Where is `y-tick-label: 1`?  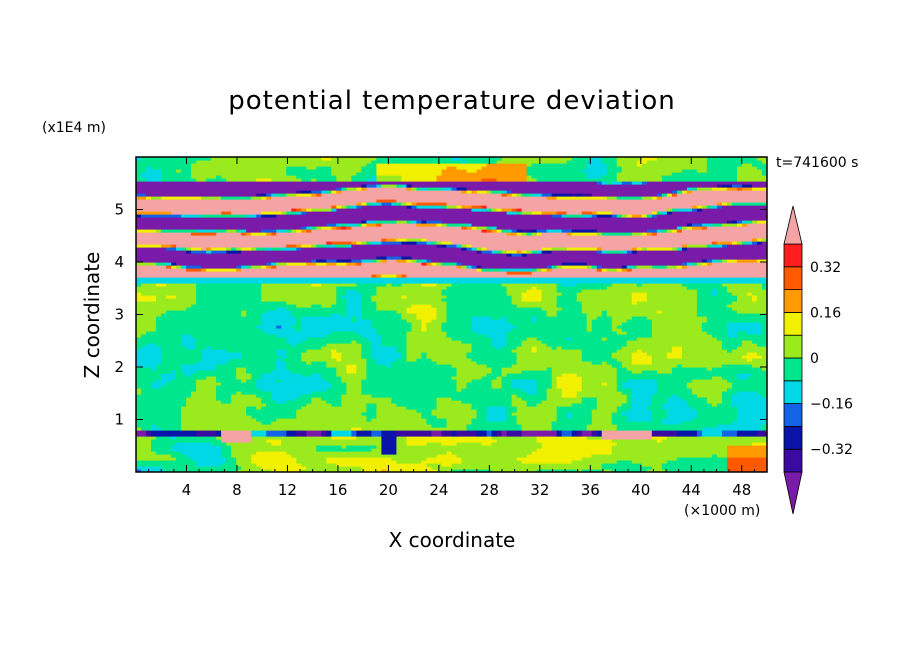 y-tick-label: 1 is located at coordinates (119, 420).